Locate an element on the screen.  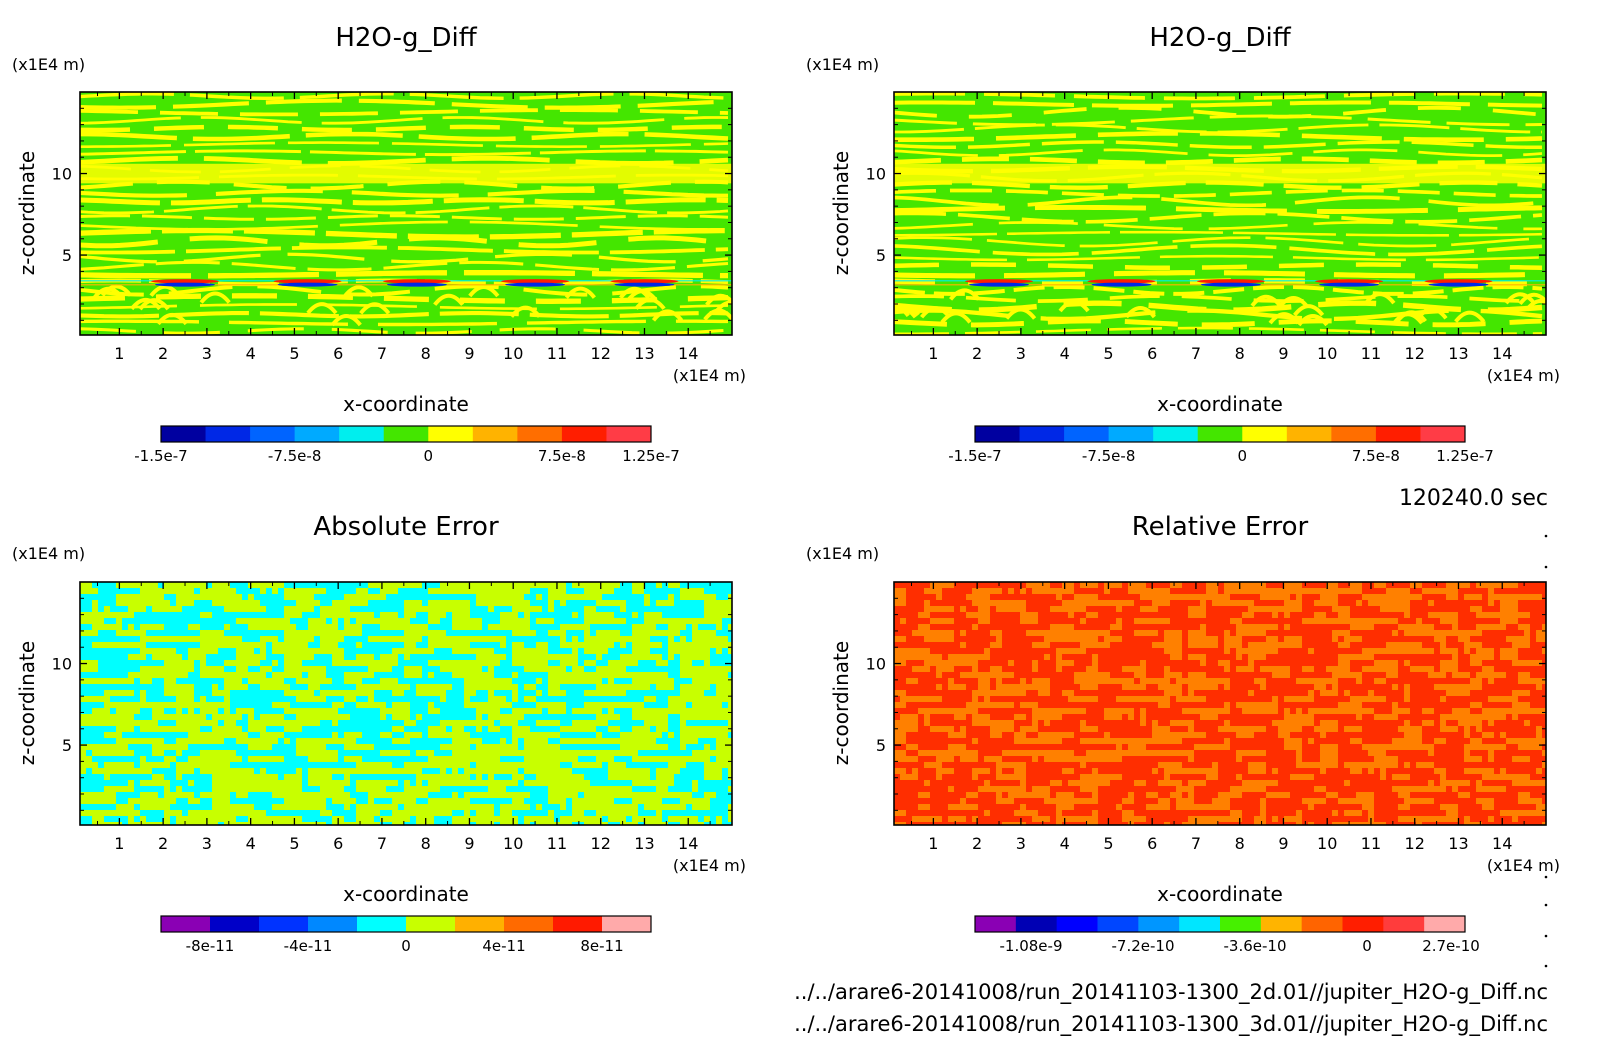
colorbar-tick-label: 0 is located at coordinates (406, 946).